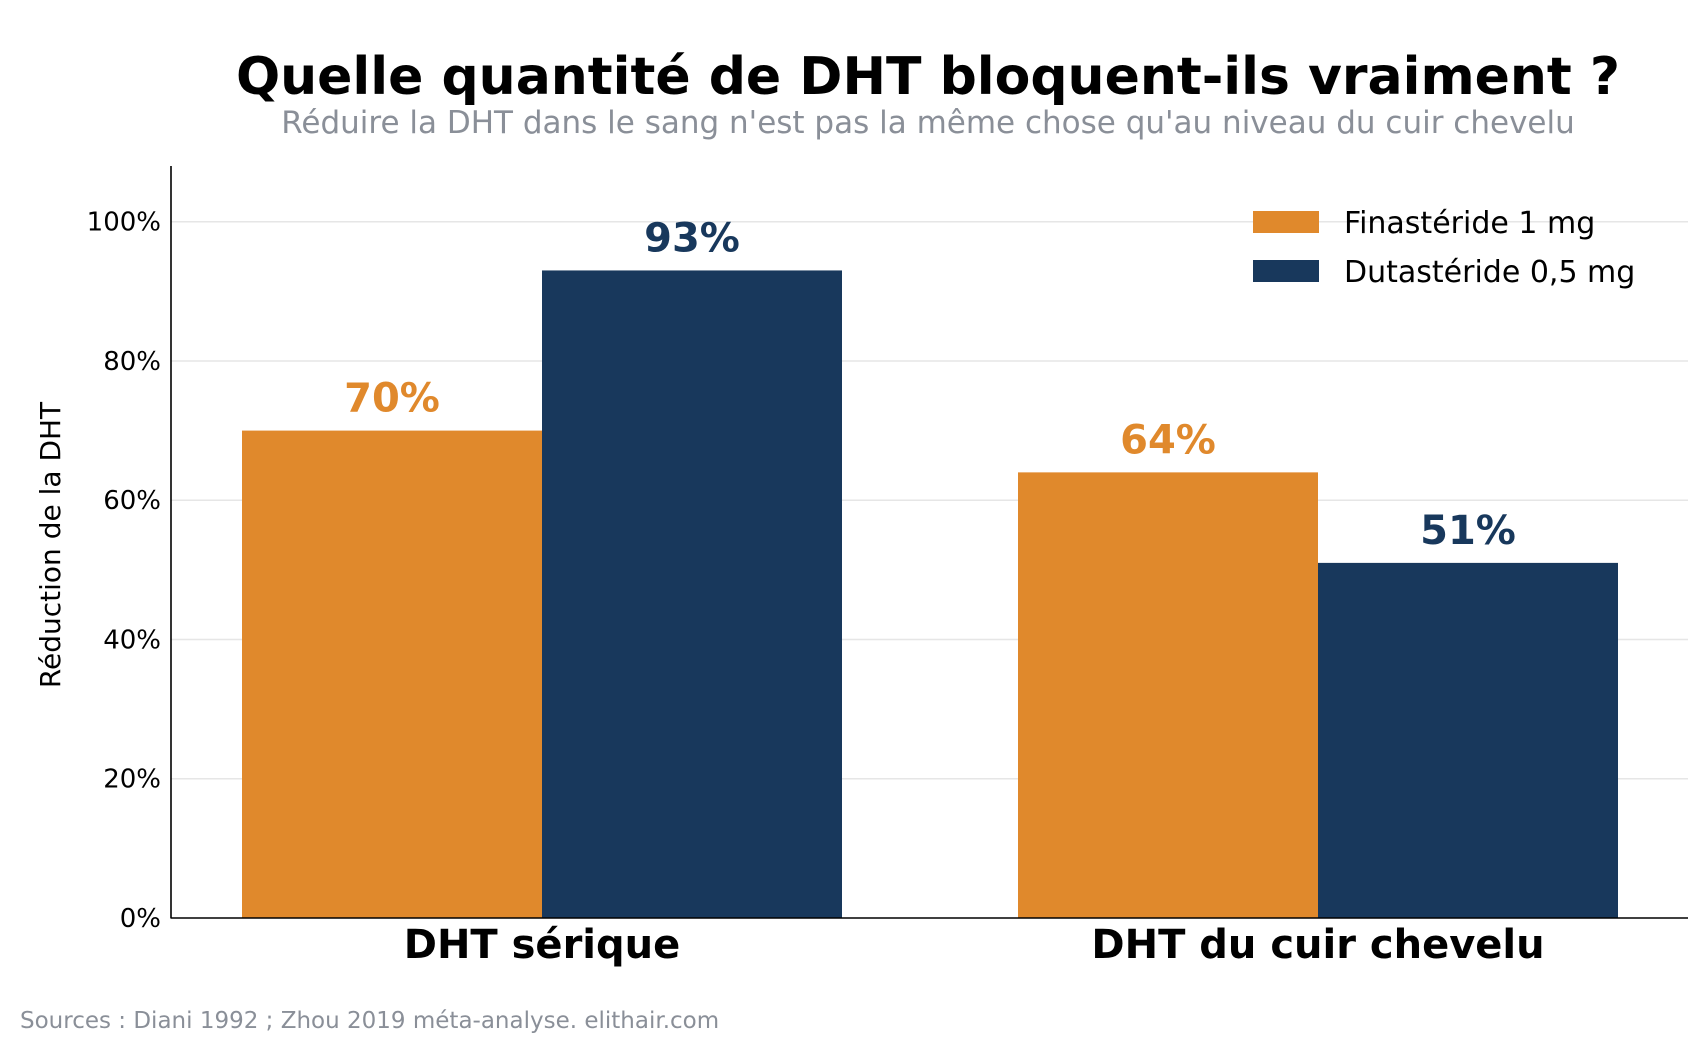  Describe the element at coordinates (1444, 248) in the screenshot. I see `legend: Finastéride 1 mg Dutastéride 0,5 mg` at that location.